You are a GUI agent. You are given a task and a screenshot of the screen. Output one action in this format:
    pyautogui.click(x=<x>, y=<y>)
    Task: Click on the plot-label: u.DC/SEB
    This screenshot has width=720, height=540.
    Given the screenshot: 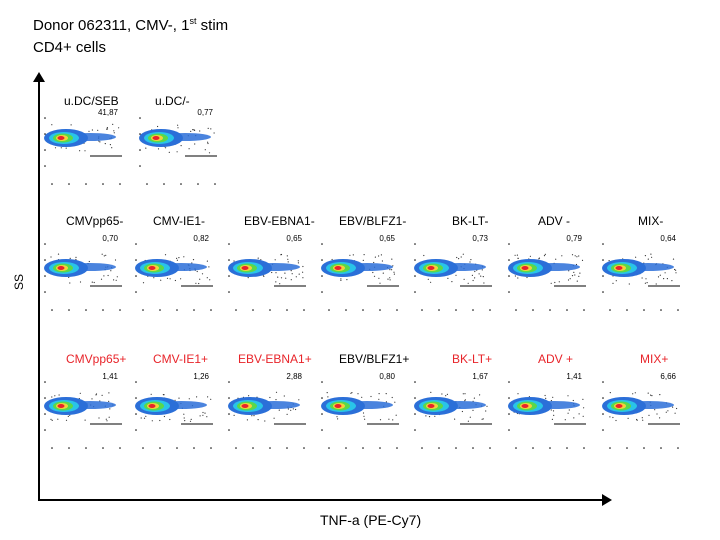 What is the action you would take?
    pyautogui.click(x=91, y=101)
    